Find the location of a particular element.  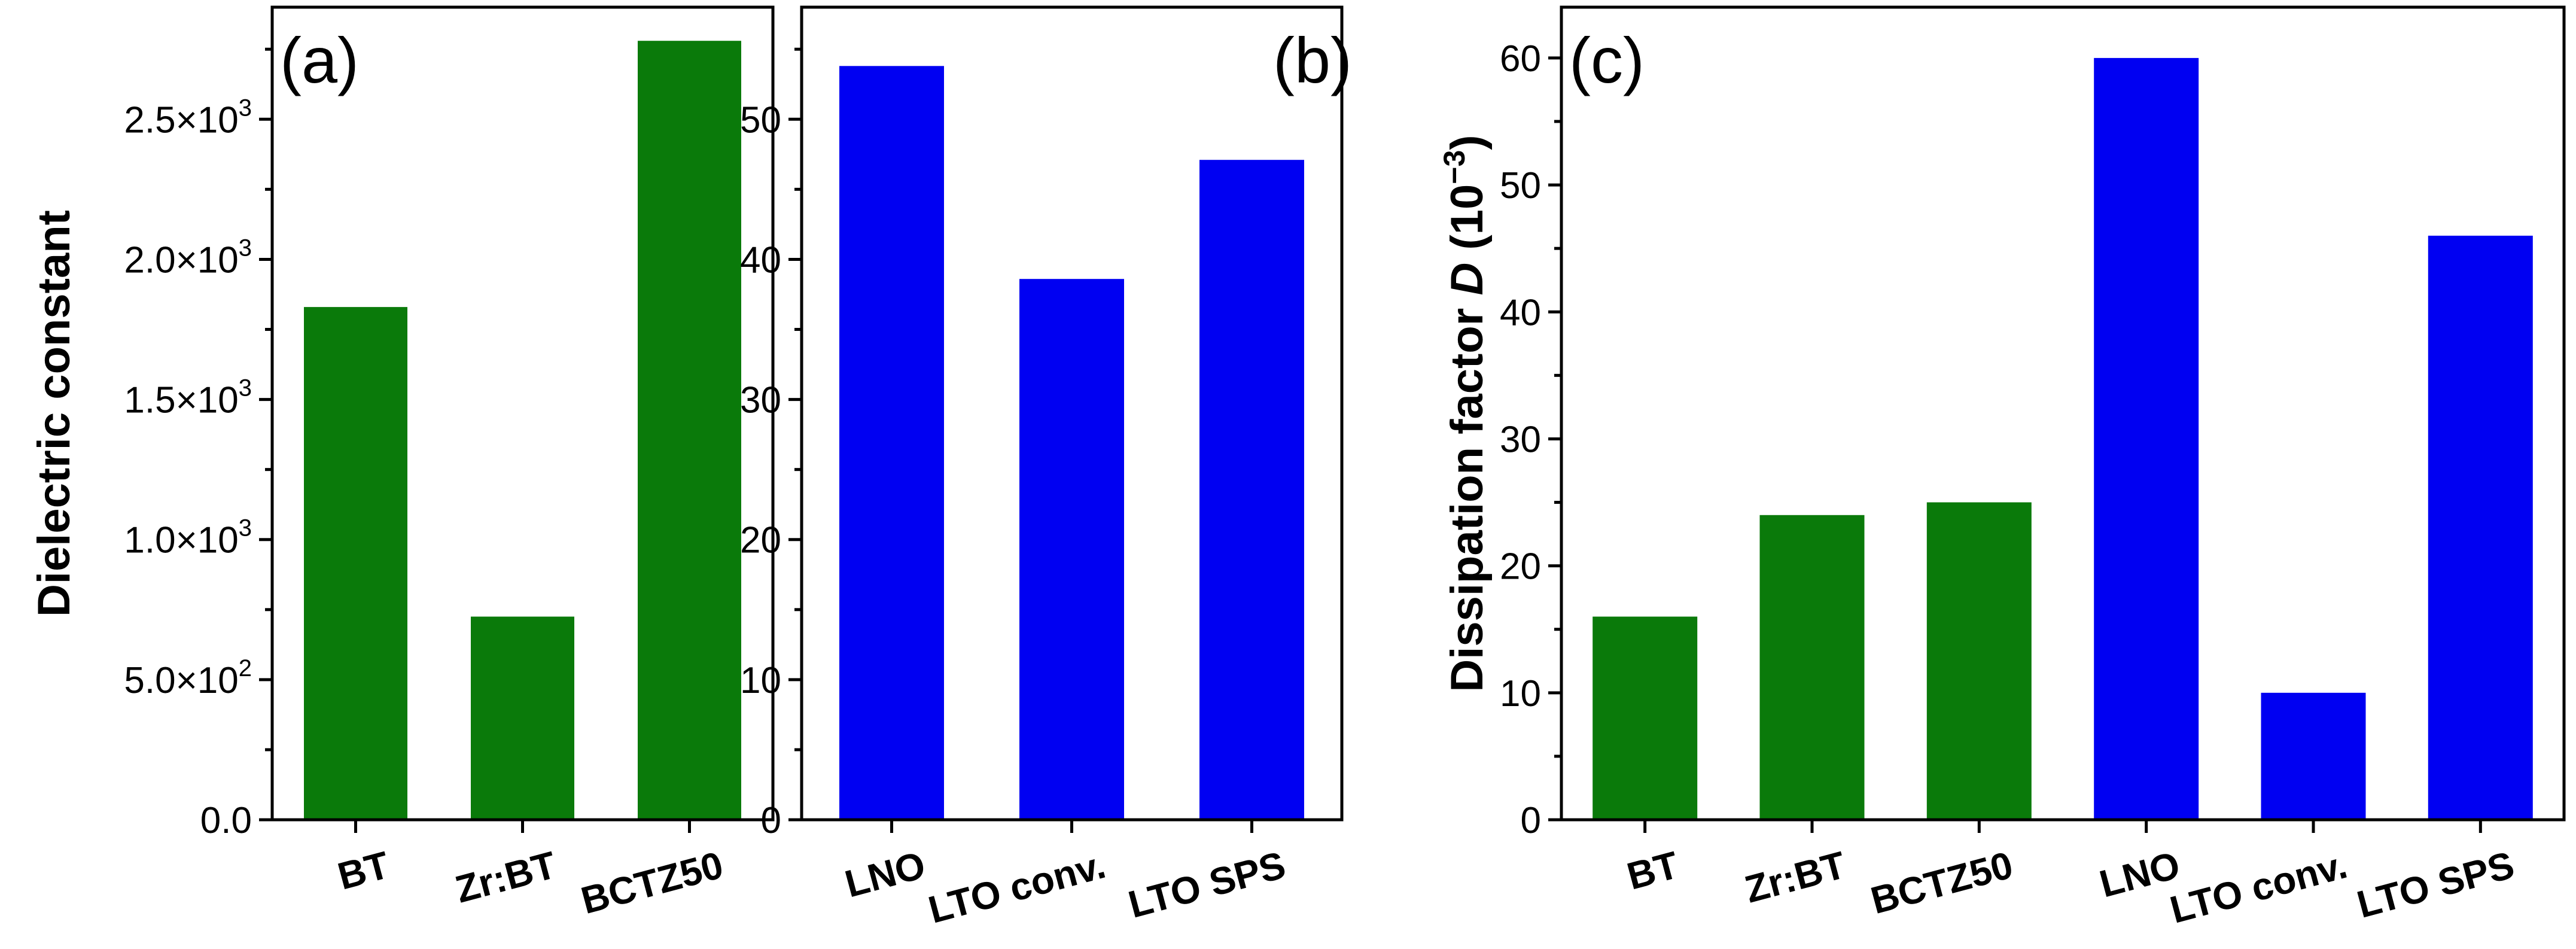

y-tick-label: 5.0×10² is located at coordinates (188, 678).